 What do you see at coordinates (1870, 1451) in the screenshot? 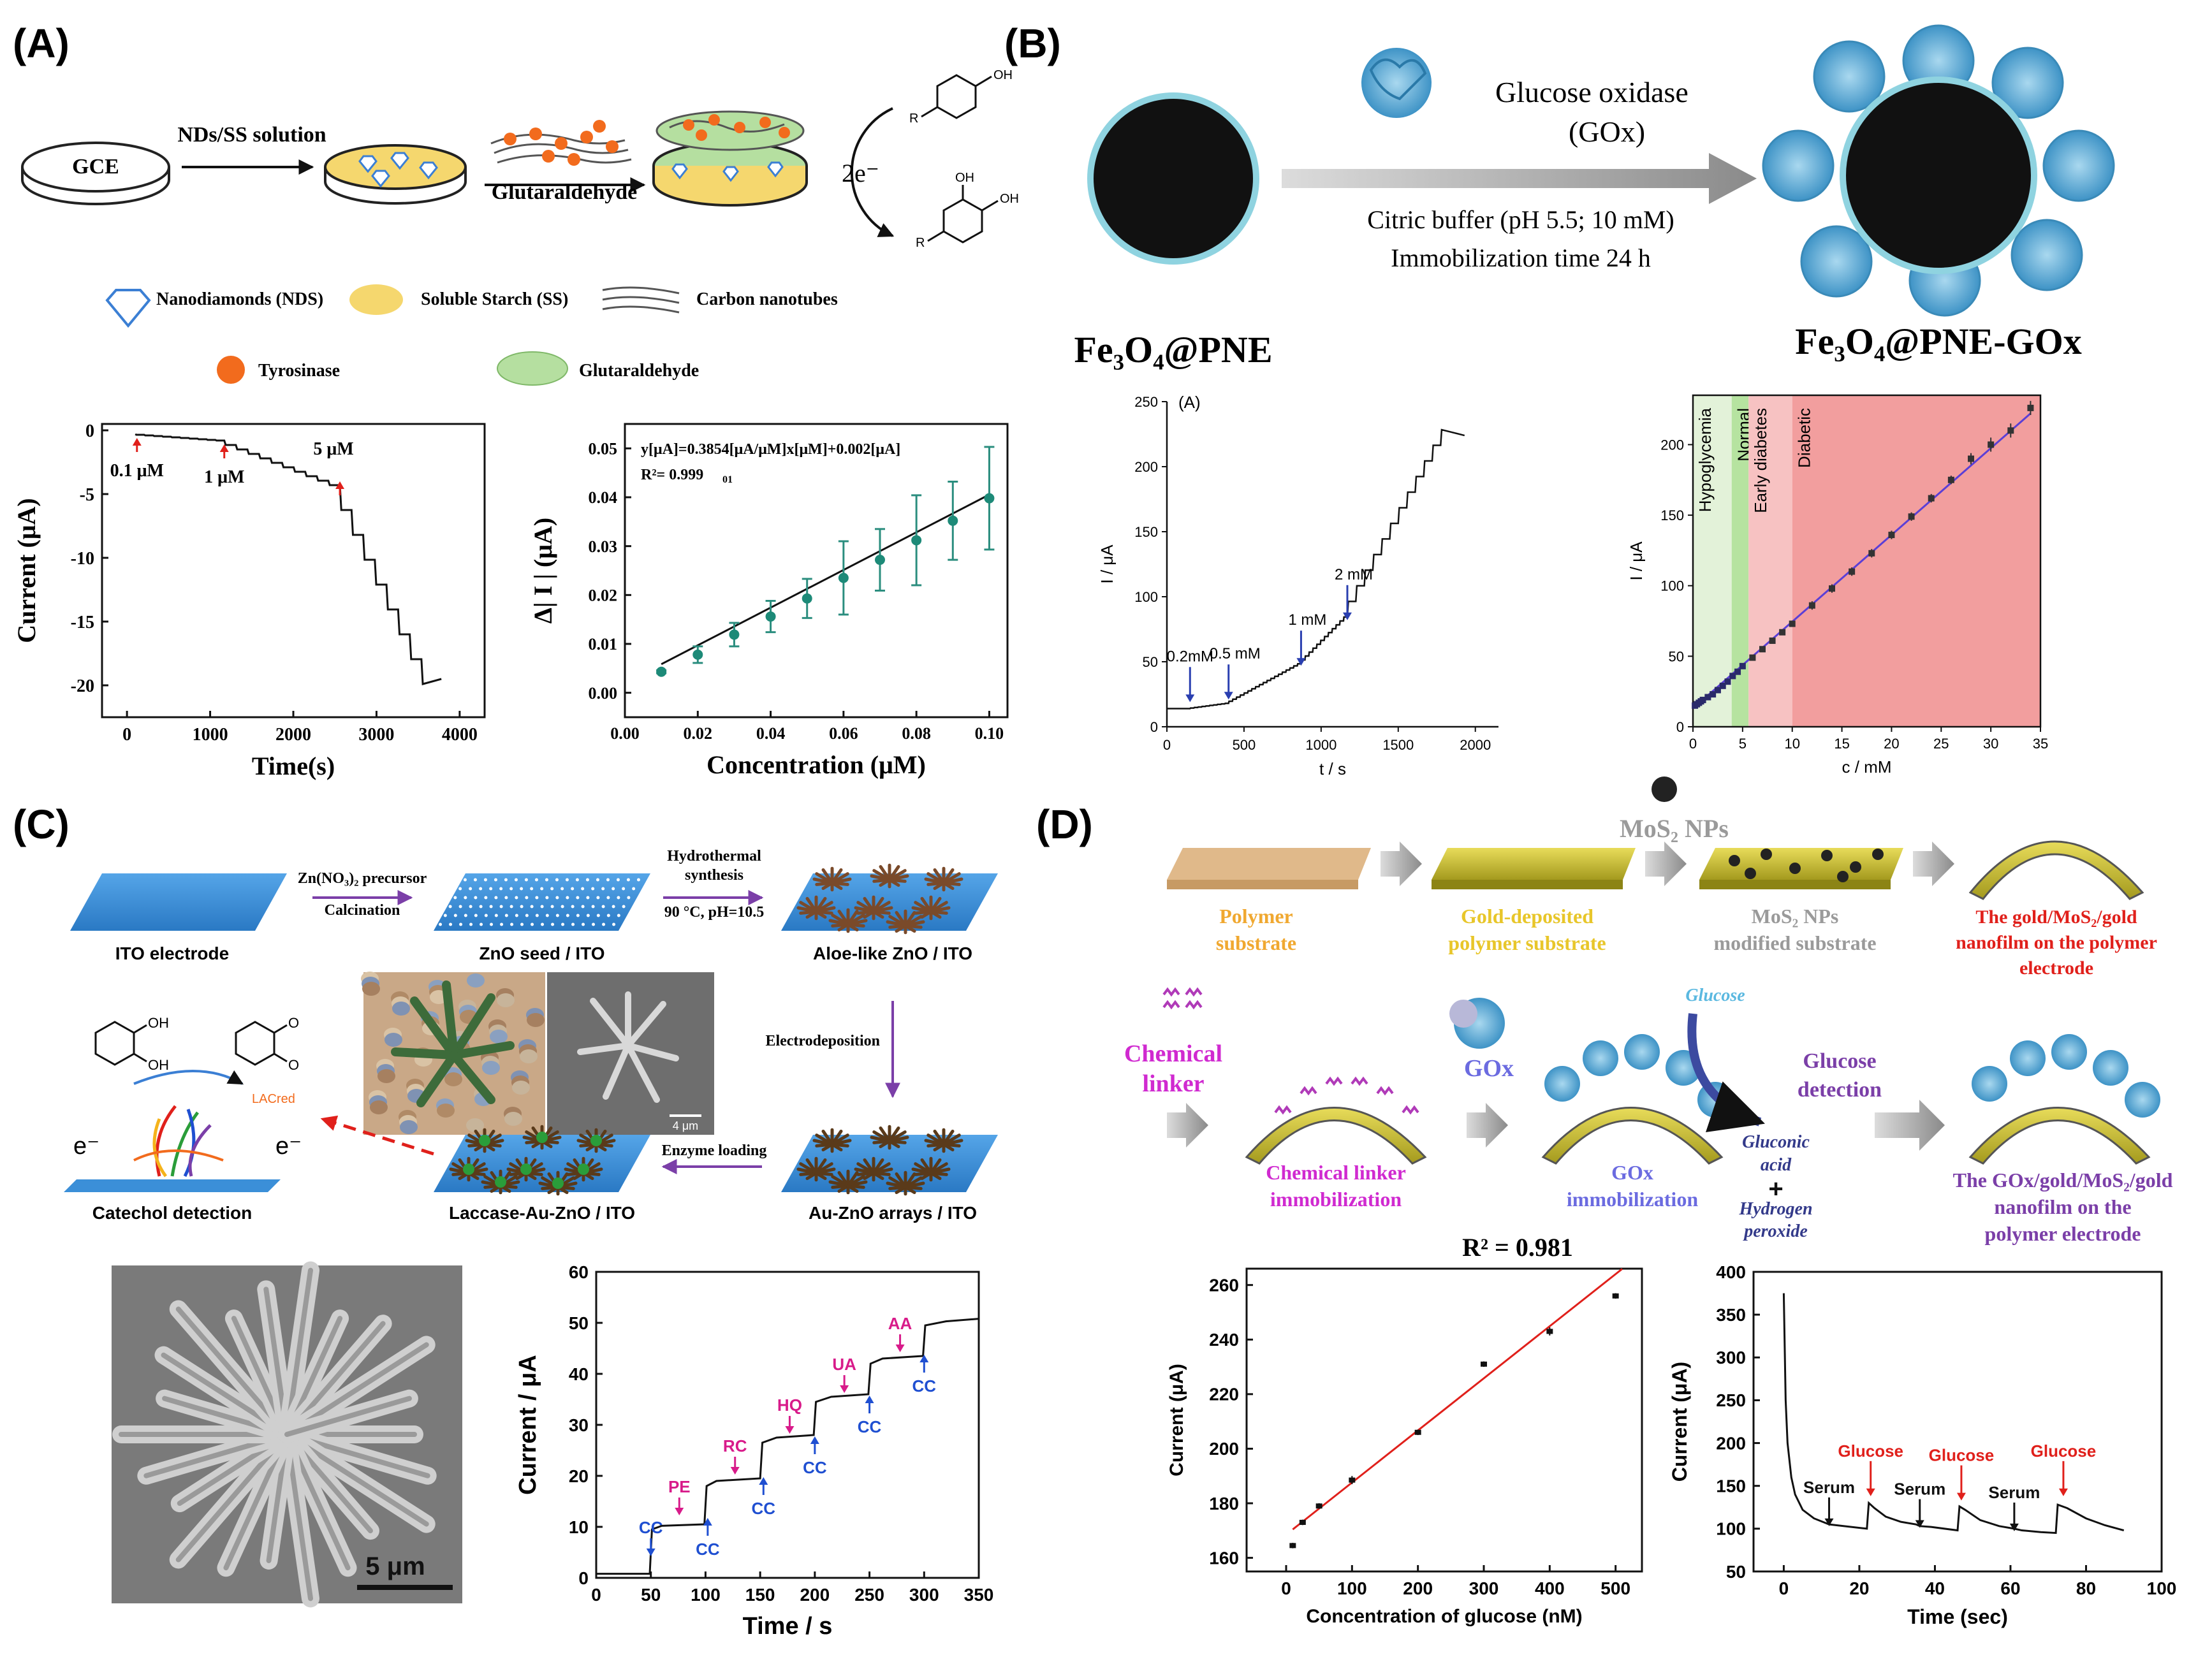
I see `glucose-label: Glucose` at bounding box center [1870, 1451].